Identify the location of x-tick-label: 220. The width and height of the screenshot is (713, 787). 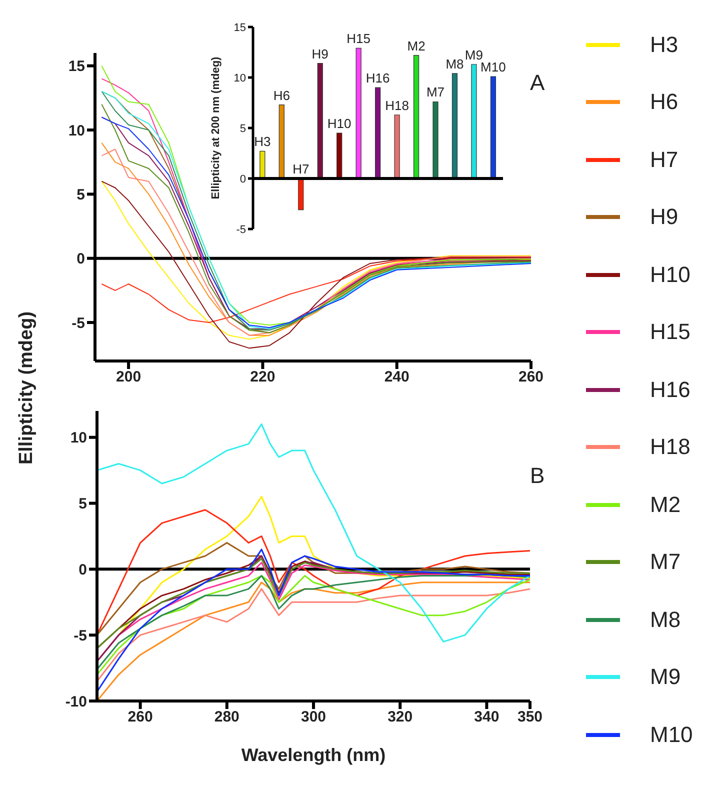
(263, 377).